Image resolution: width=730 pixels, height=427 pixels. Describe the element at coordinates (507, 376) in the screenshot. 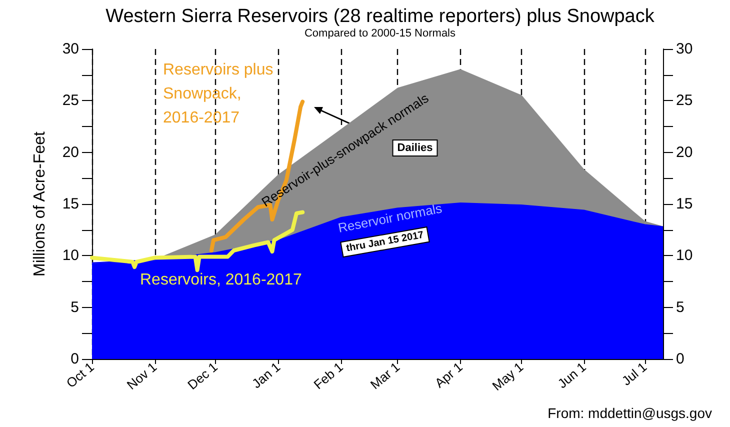

I see `x-tick-label: May 1` at that location.